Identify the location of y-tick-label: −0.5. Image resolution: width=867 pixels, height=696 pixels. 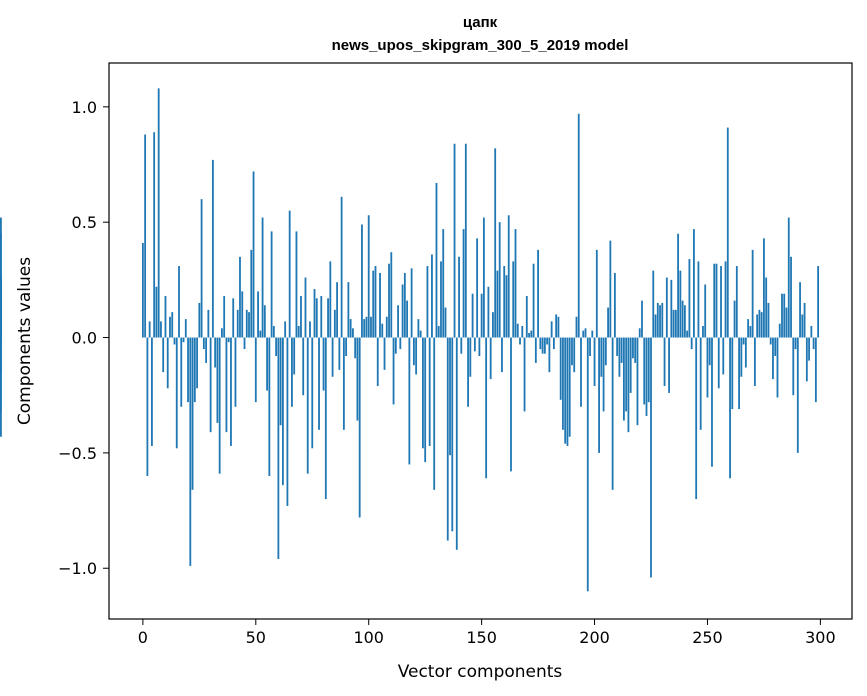
(77, 453).